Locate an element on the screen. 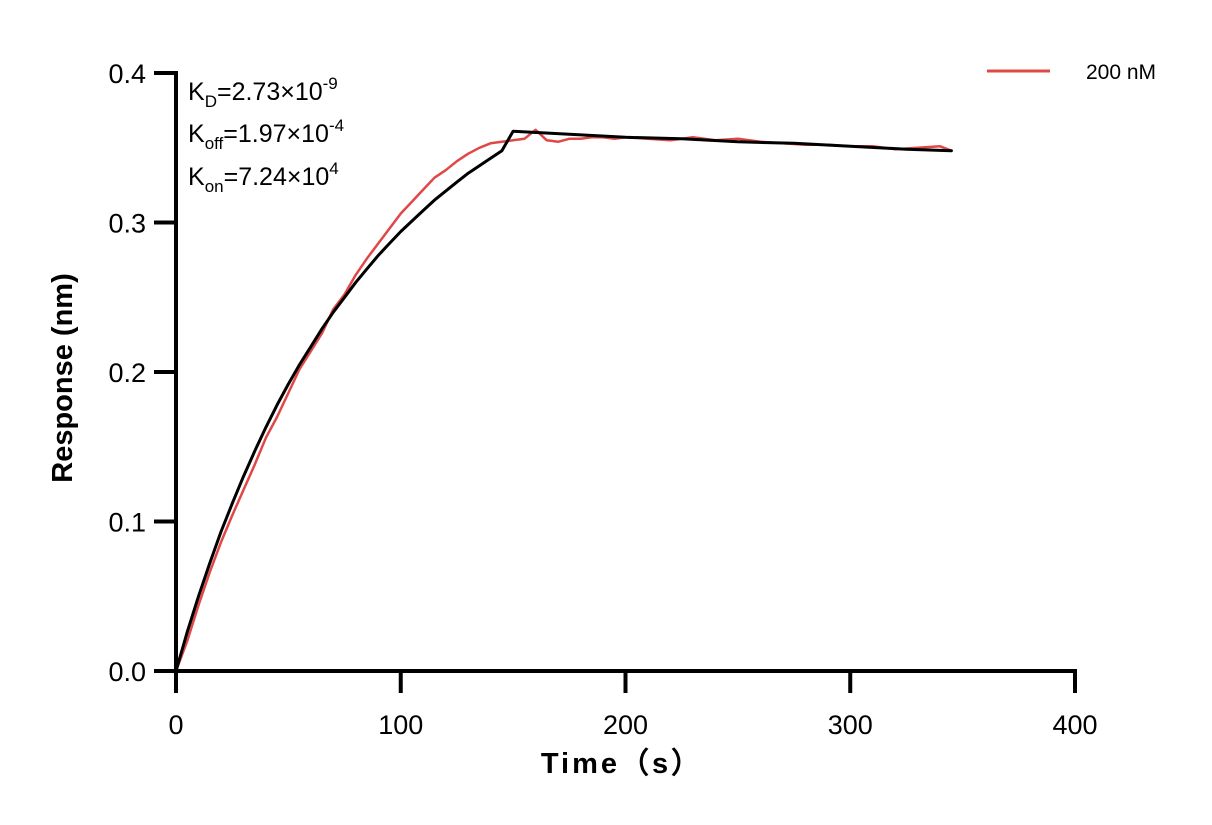  x-tick-label: 300 is located at coordinates (850, 725).